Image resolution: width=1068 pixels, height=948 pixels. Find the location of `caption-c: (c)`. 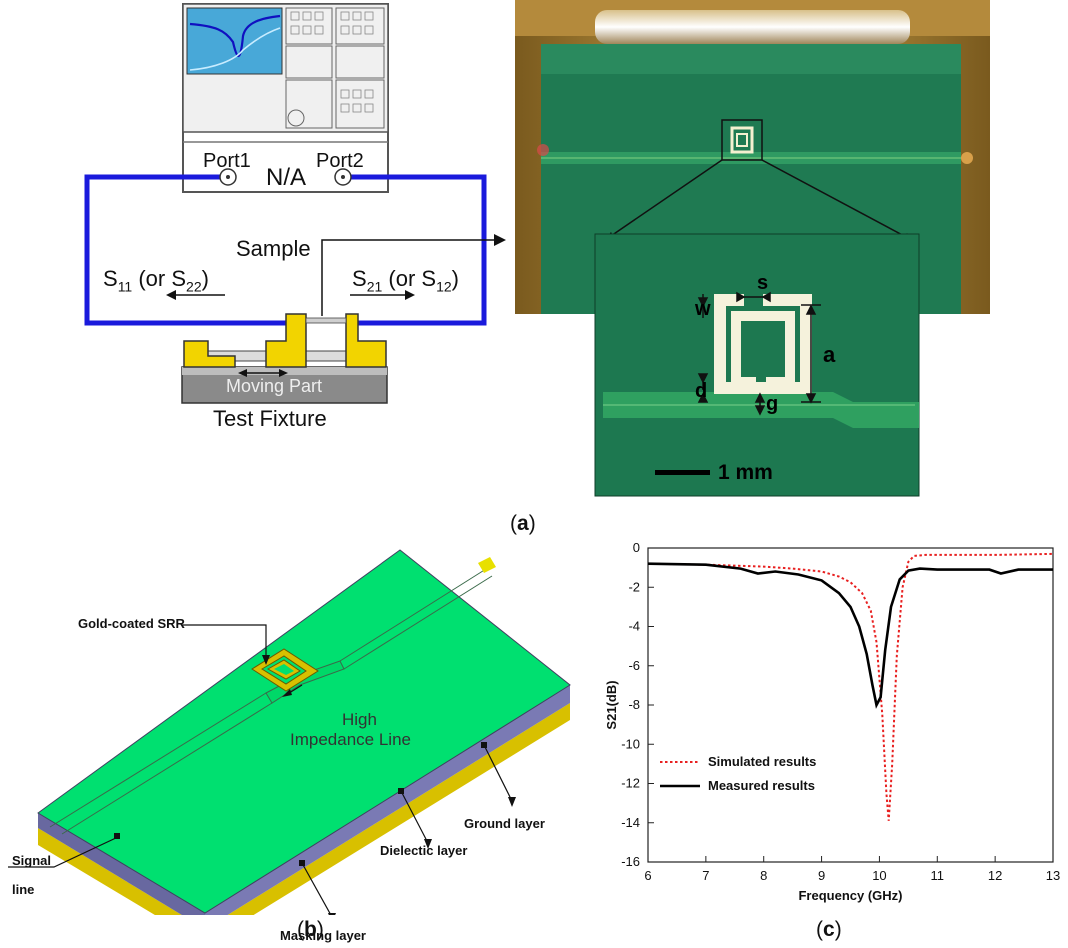

caption-c: (c) is located at coordinates (829, 929).